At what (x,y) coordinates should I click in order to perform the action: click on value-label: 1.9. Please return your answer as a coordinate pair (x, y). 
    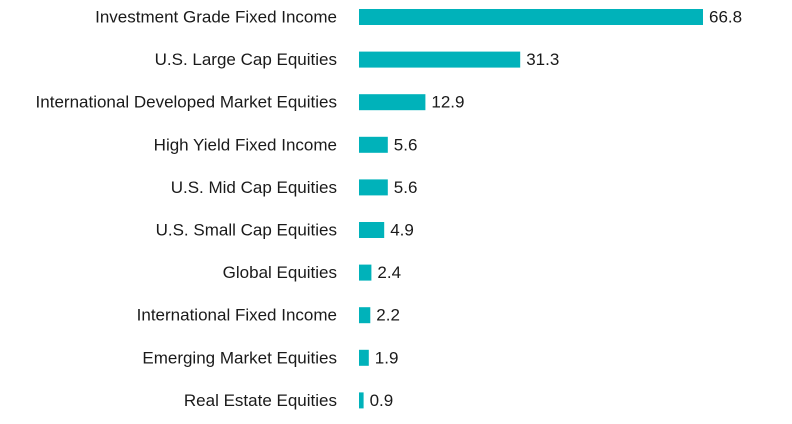
    Looking at the image, I should click on (387, 357).